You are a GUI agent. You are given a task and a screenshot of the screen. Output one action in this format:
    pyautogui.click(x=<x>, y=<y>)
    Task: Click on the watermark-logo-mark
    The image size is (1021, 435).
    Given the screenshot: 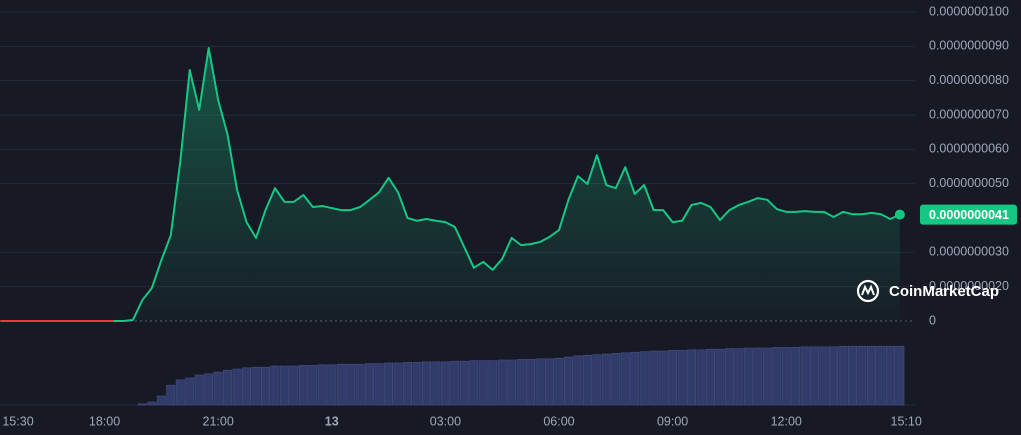 What is the action you would take?
    pyautogui.click(x=868, y=290)
    